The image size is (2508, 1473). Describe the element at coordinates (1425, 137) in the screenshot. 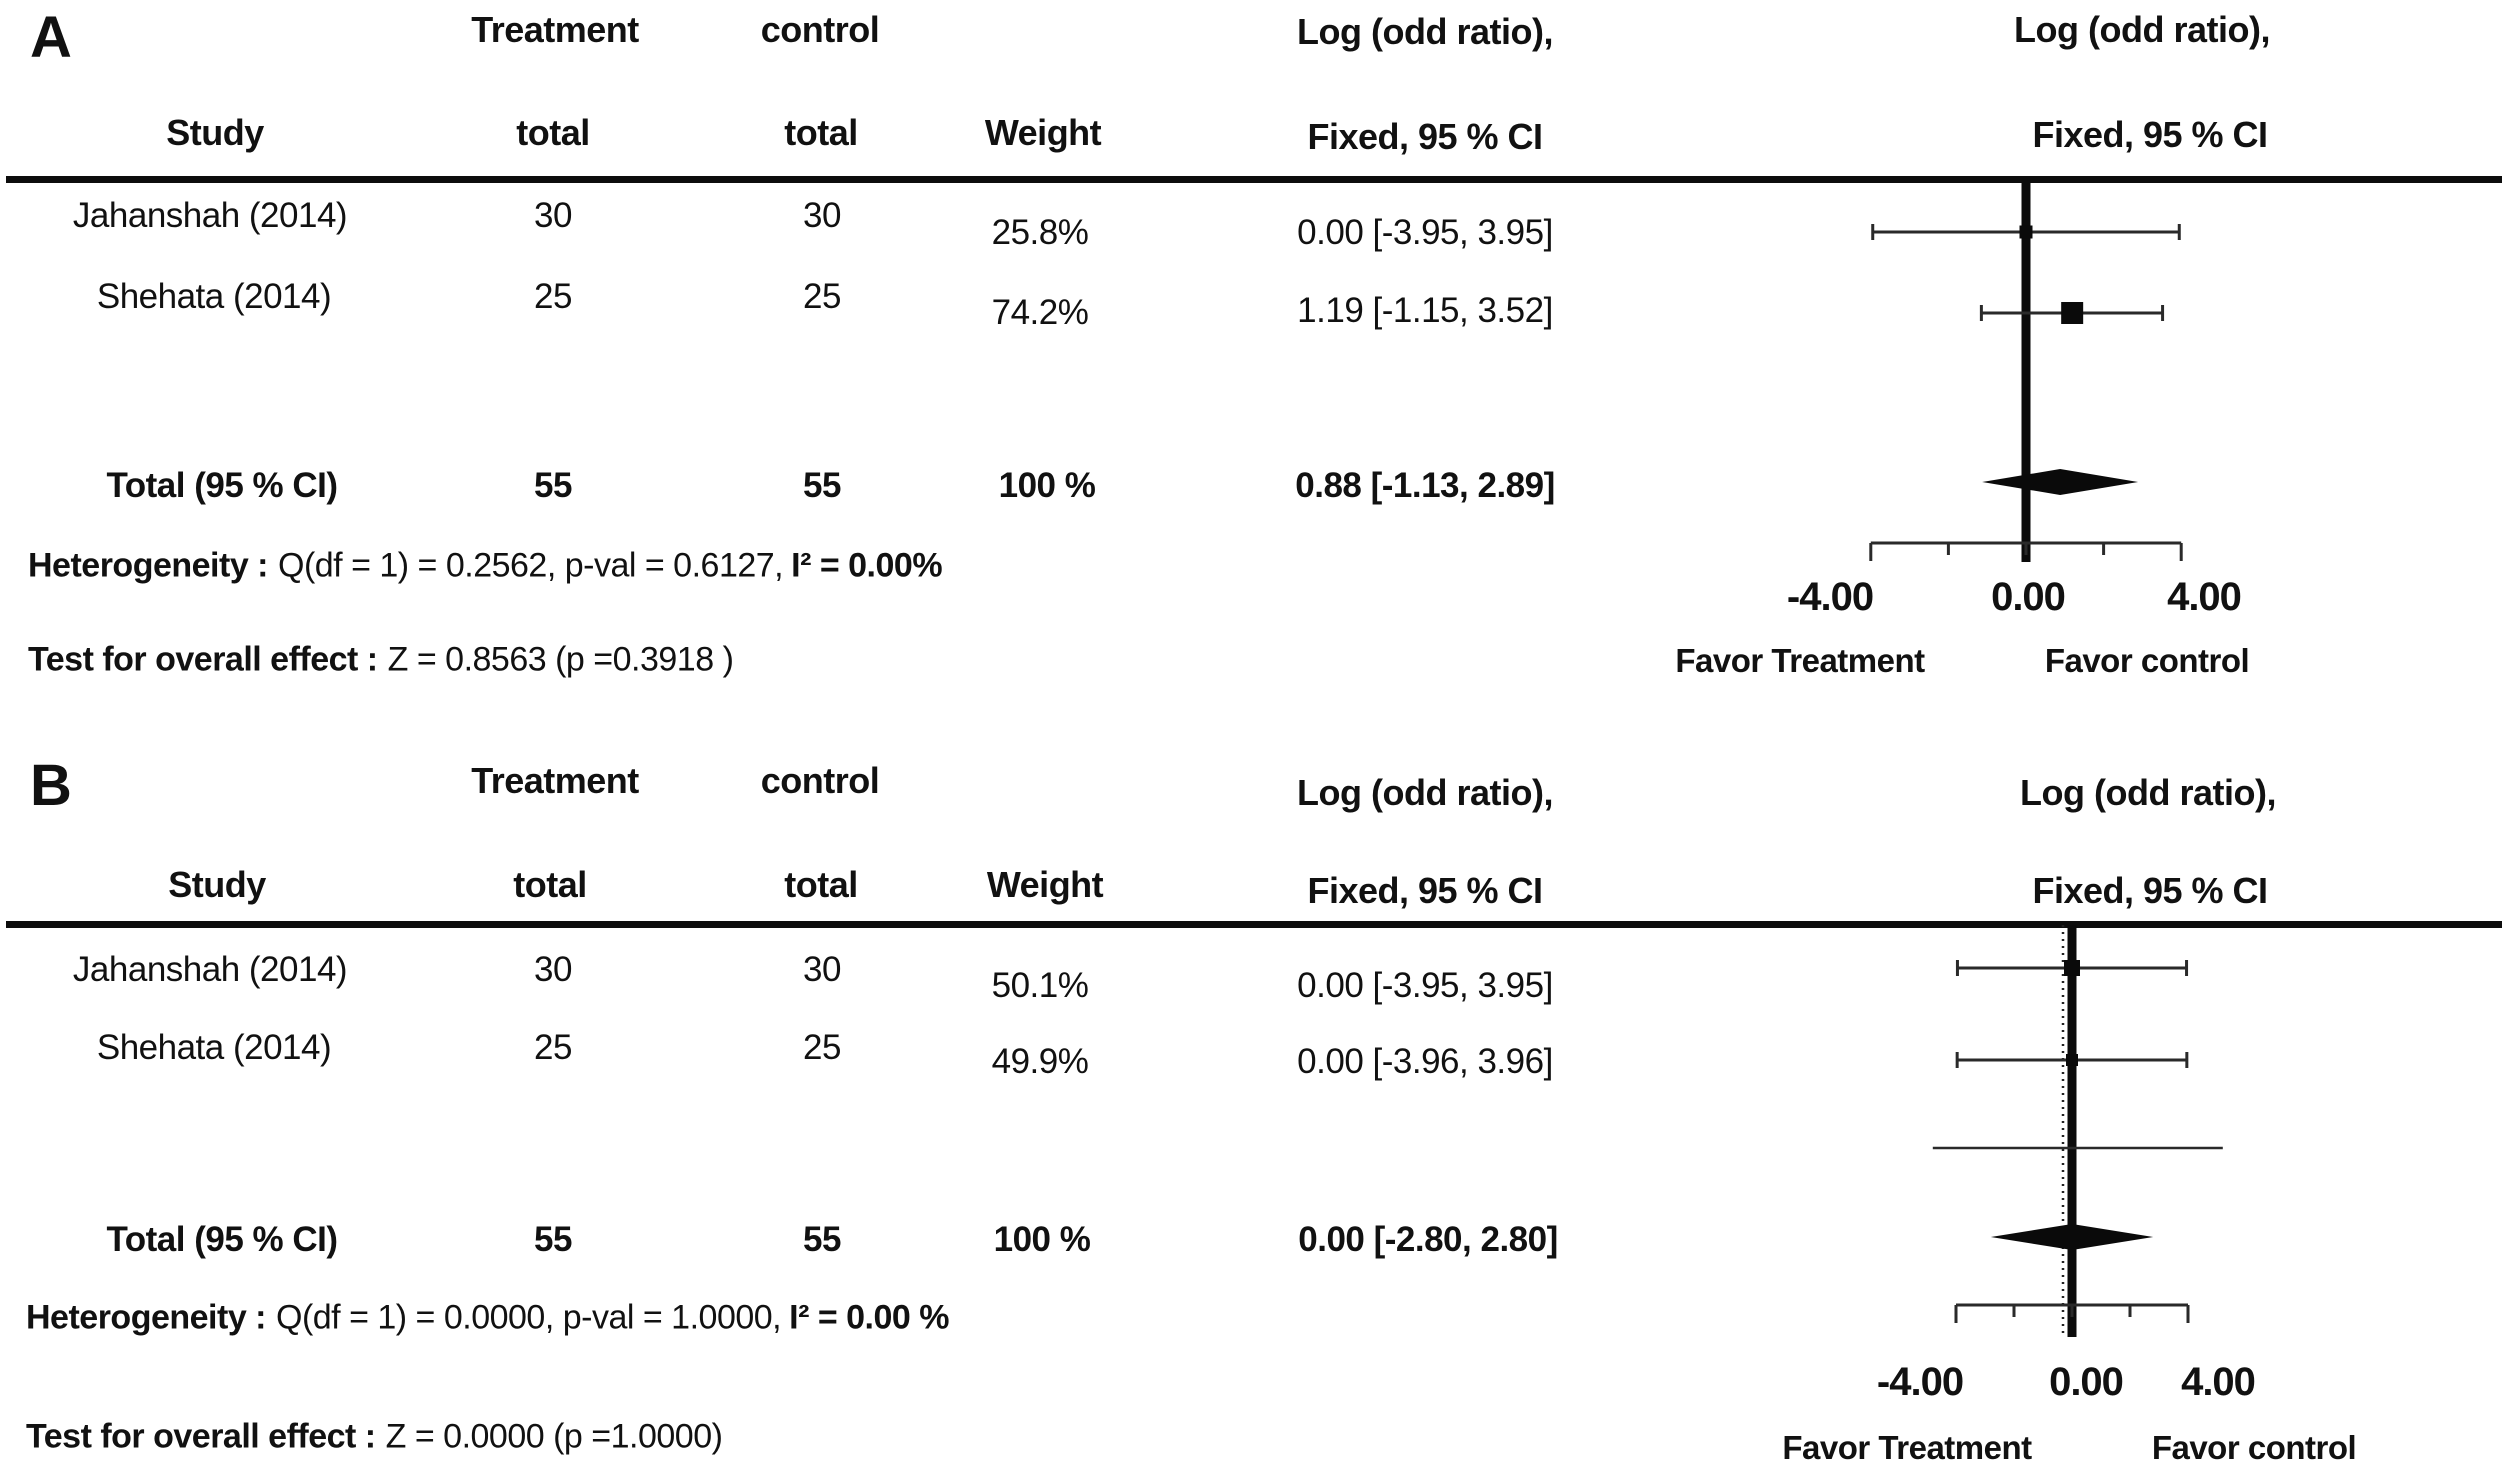

I see `col-header-effect-line2-a: Fixed, 95 % CI` at that location.